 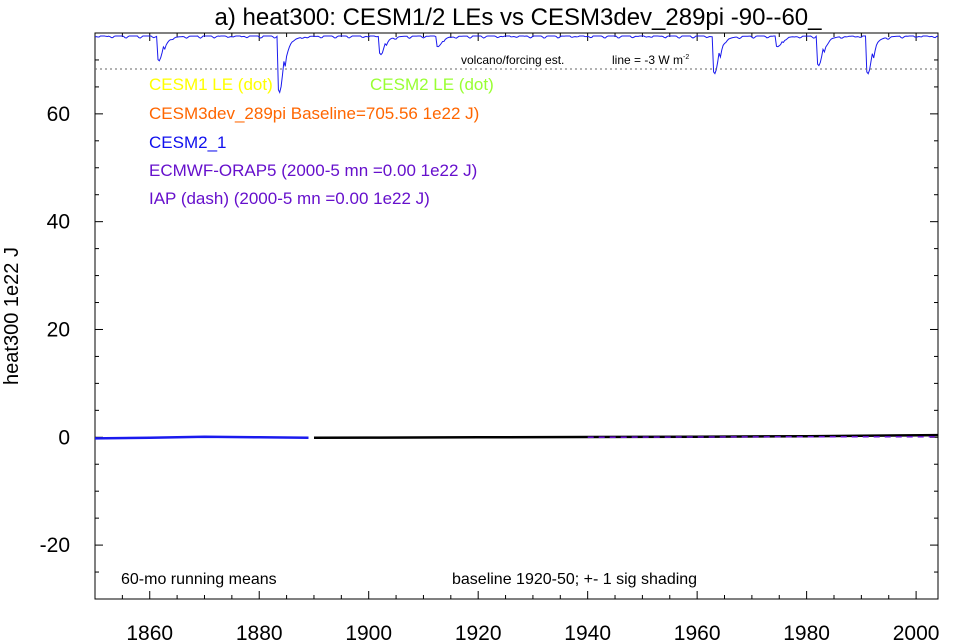 What do you see at coordinates (211, 84) in the screenshot?
I see `legend-entry: CESM1 LE (dot)` at bounding box center [211, 84].